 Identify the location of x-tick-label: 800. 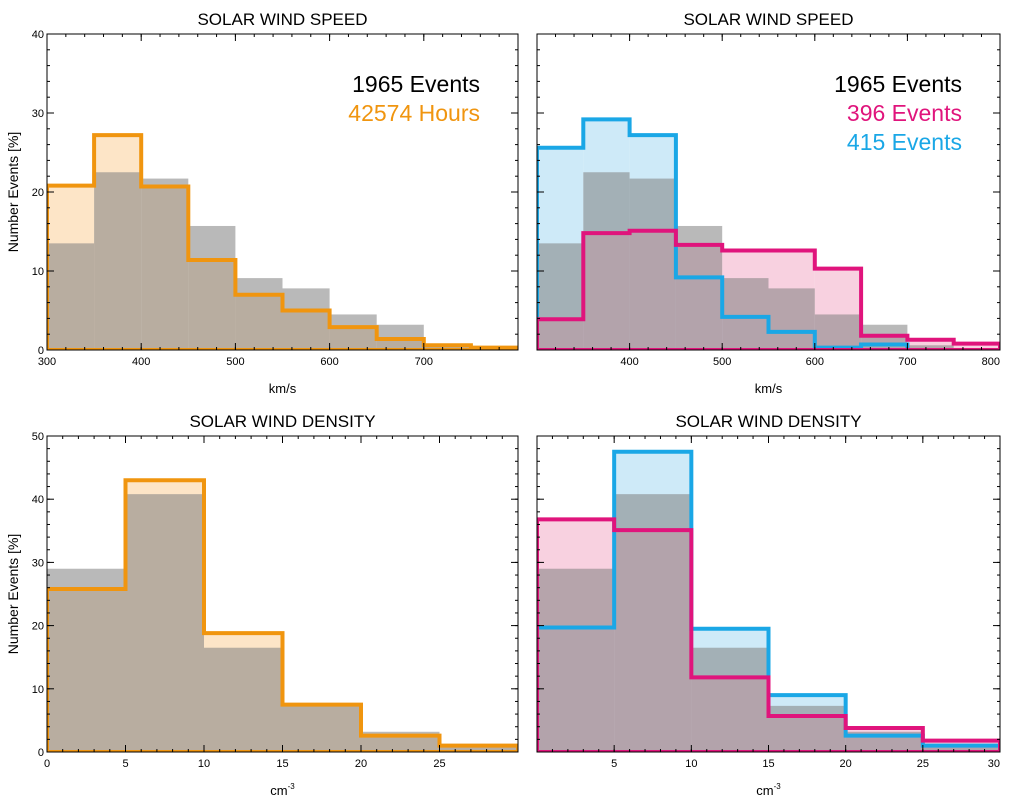
(991, 362).